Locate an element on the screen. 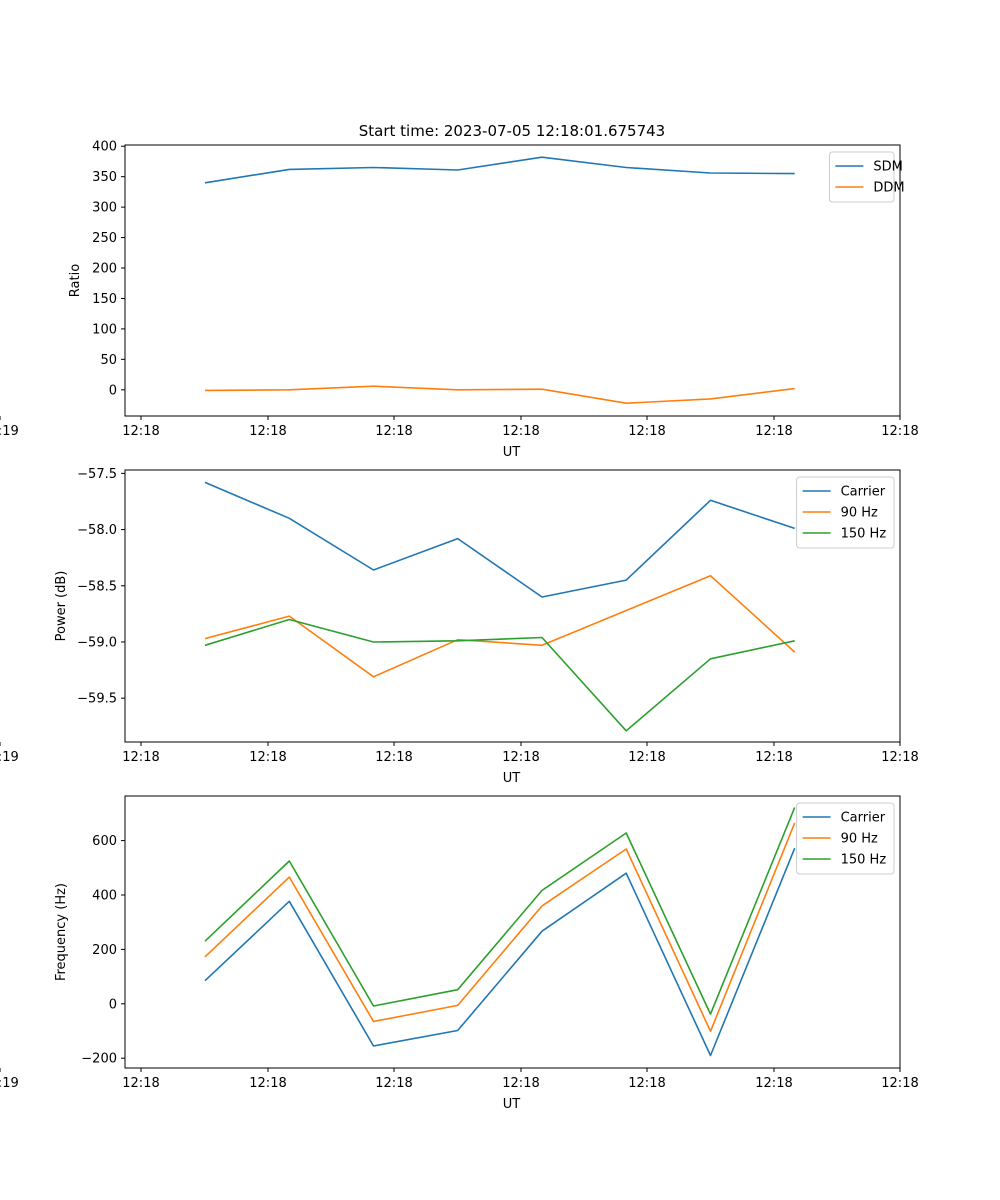 This screenshot has width=1000, height=1200. y-tick-label: −59.5 is located at coordinates (97, 699).